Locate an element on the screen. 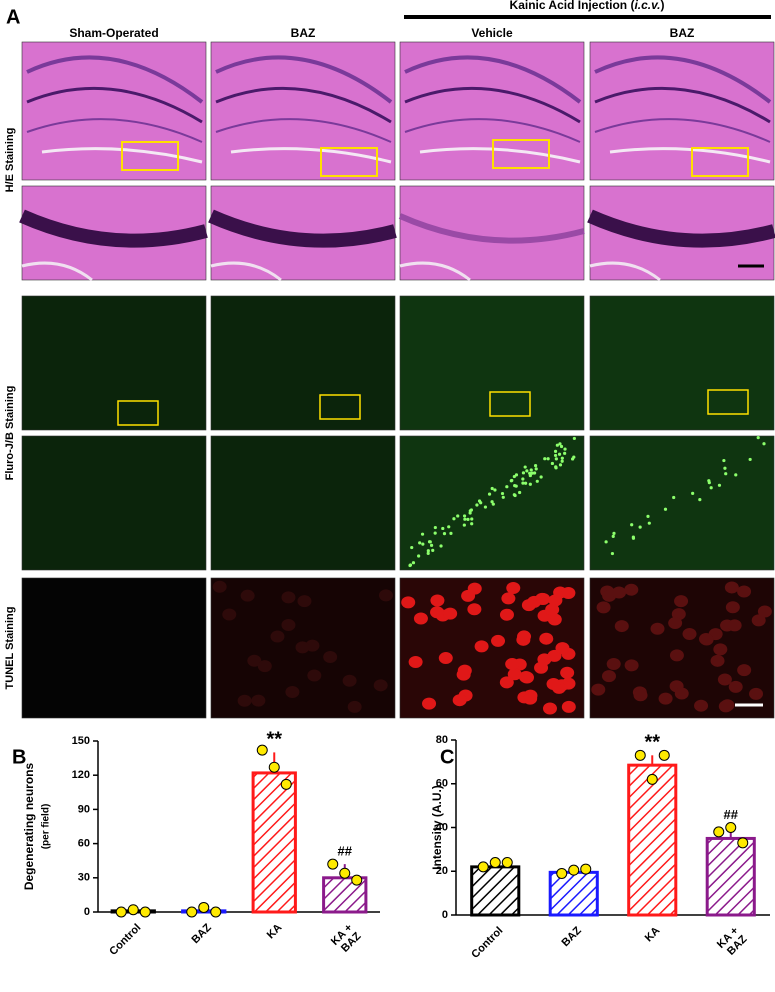 The width and height of the screenshot is (775, 992). panel-label: C is located at coordinates (447, 757).